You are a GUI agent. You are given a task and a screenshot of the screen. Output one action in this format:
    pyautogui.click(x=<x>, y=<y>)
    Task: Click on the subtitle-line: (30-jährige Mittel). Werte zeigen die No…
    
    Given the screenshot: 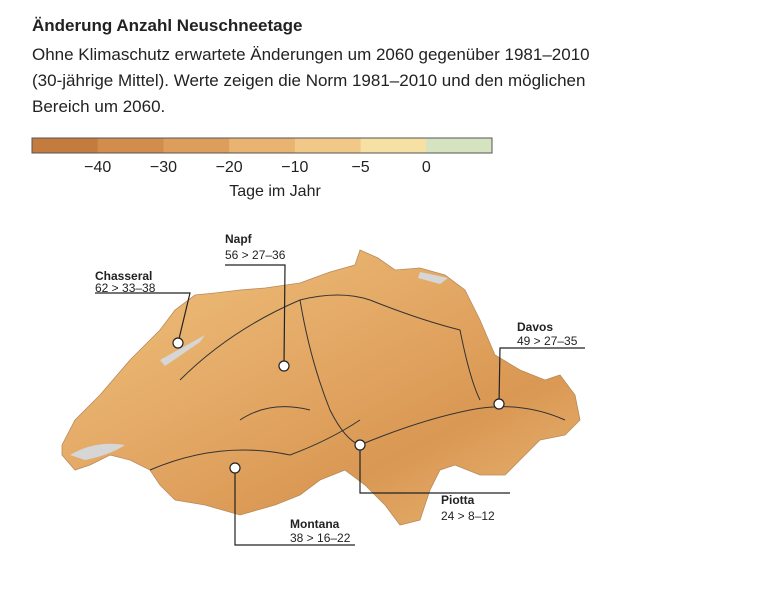 What is the action you would take?
    pyautogui.click(x=308, y=80)
    